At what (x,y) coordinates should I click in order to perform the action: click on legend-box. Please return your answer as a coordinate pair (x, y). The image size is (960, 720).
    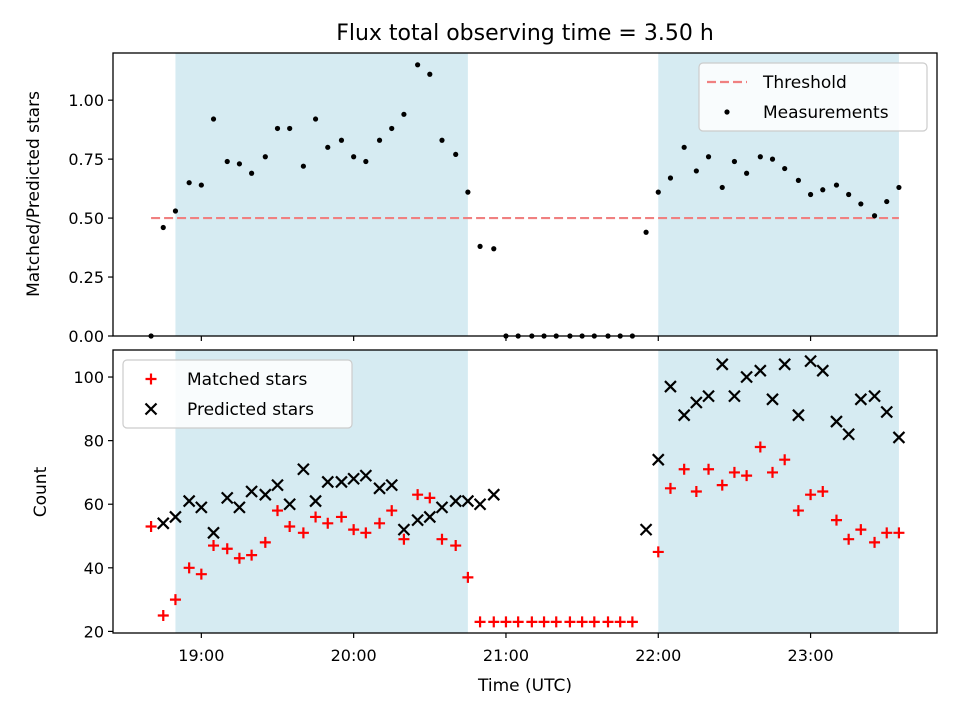
    Looking at the image, I should click on (813, 97).